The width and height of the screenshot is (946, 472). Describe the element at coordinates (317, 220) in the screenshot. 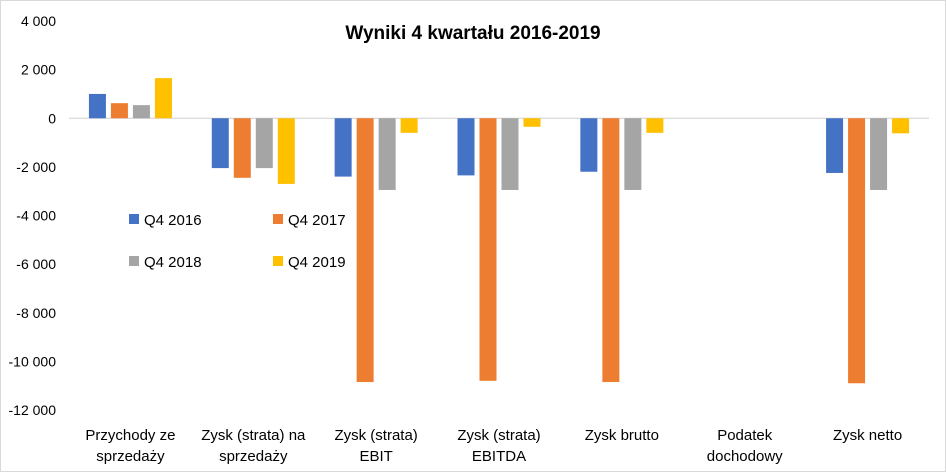

I see `legend-label: Q4 2017` at that location.